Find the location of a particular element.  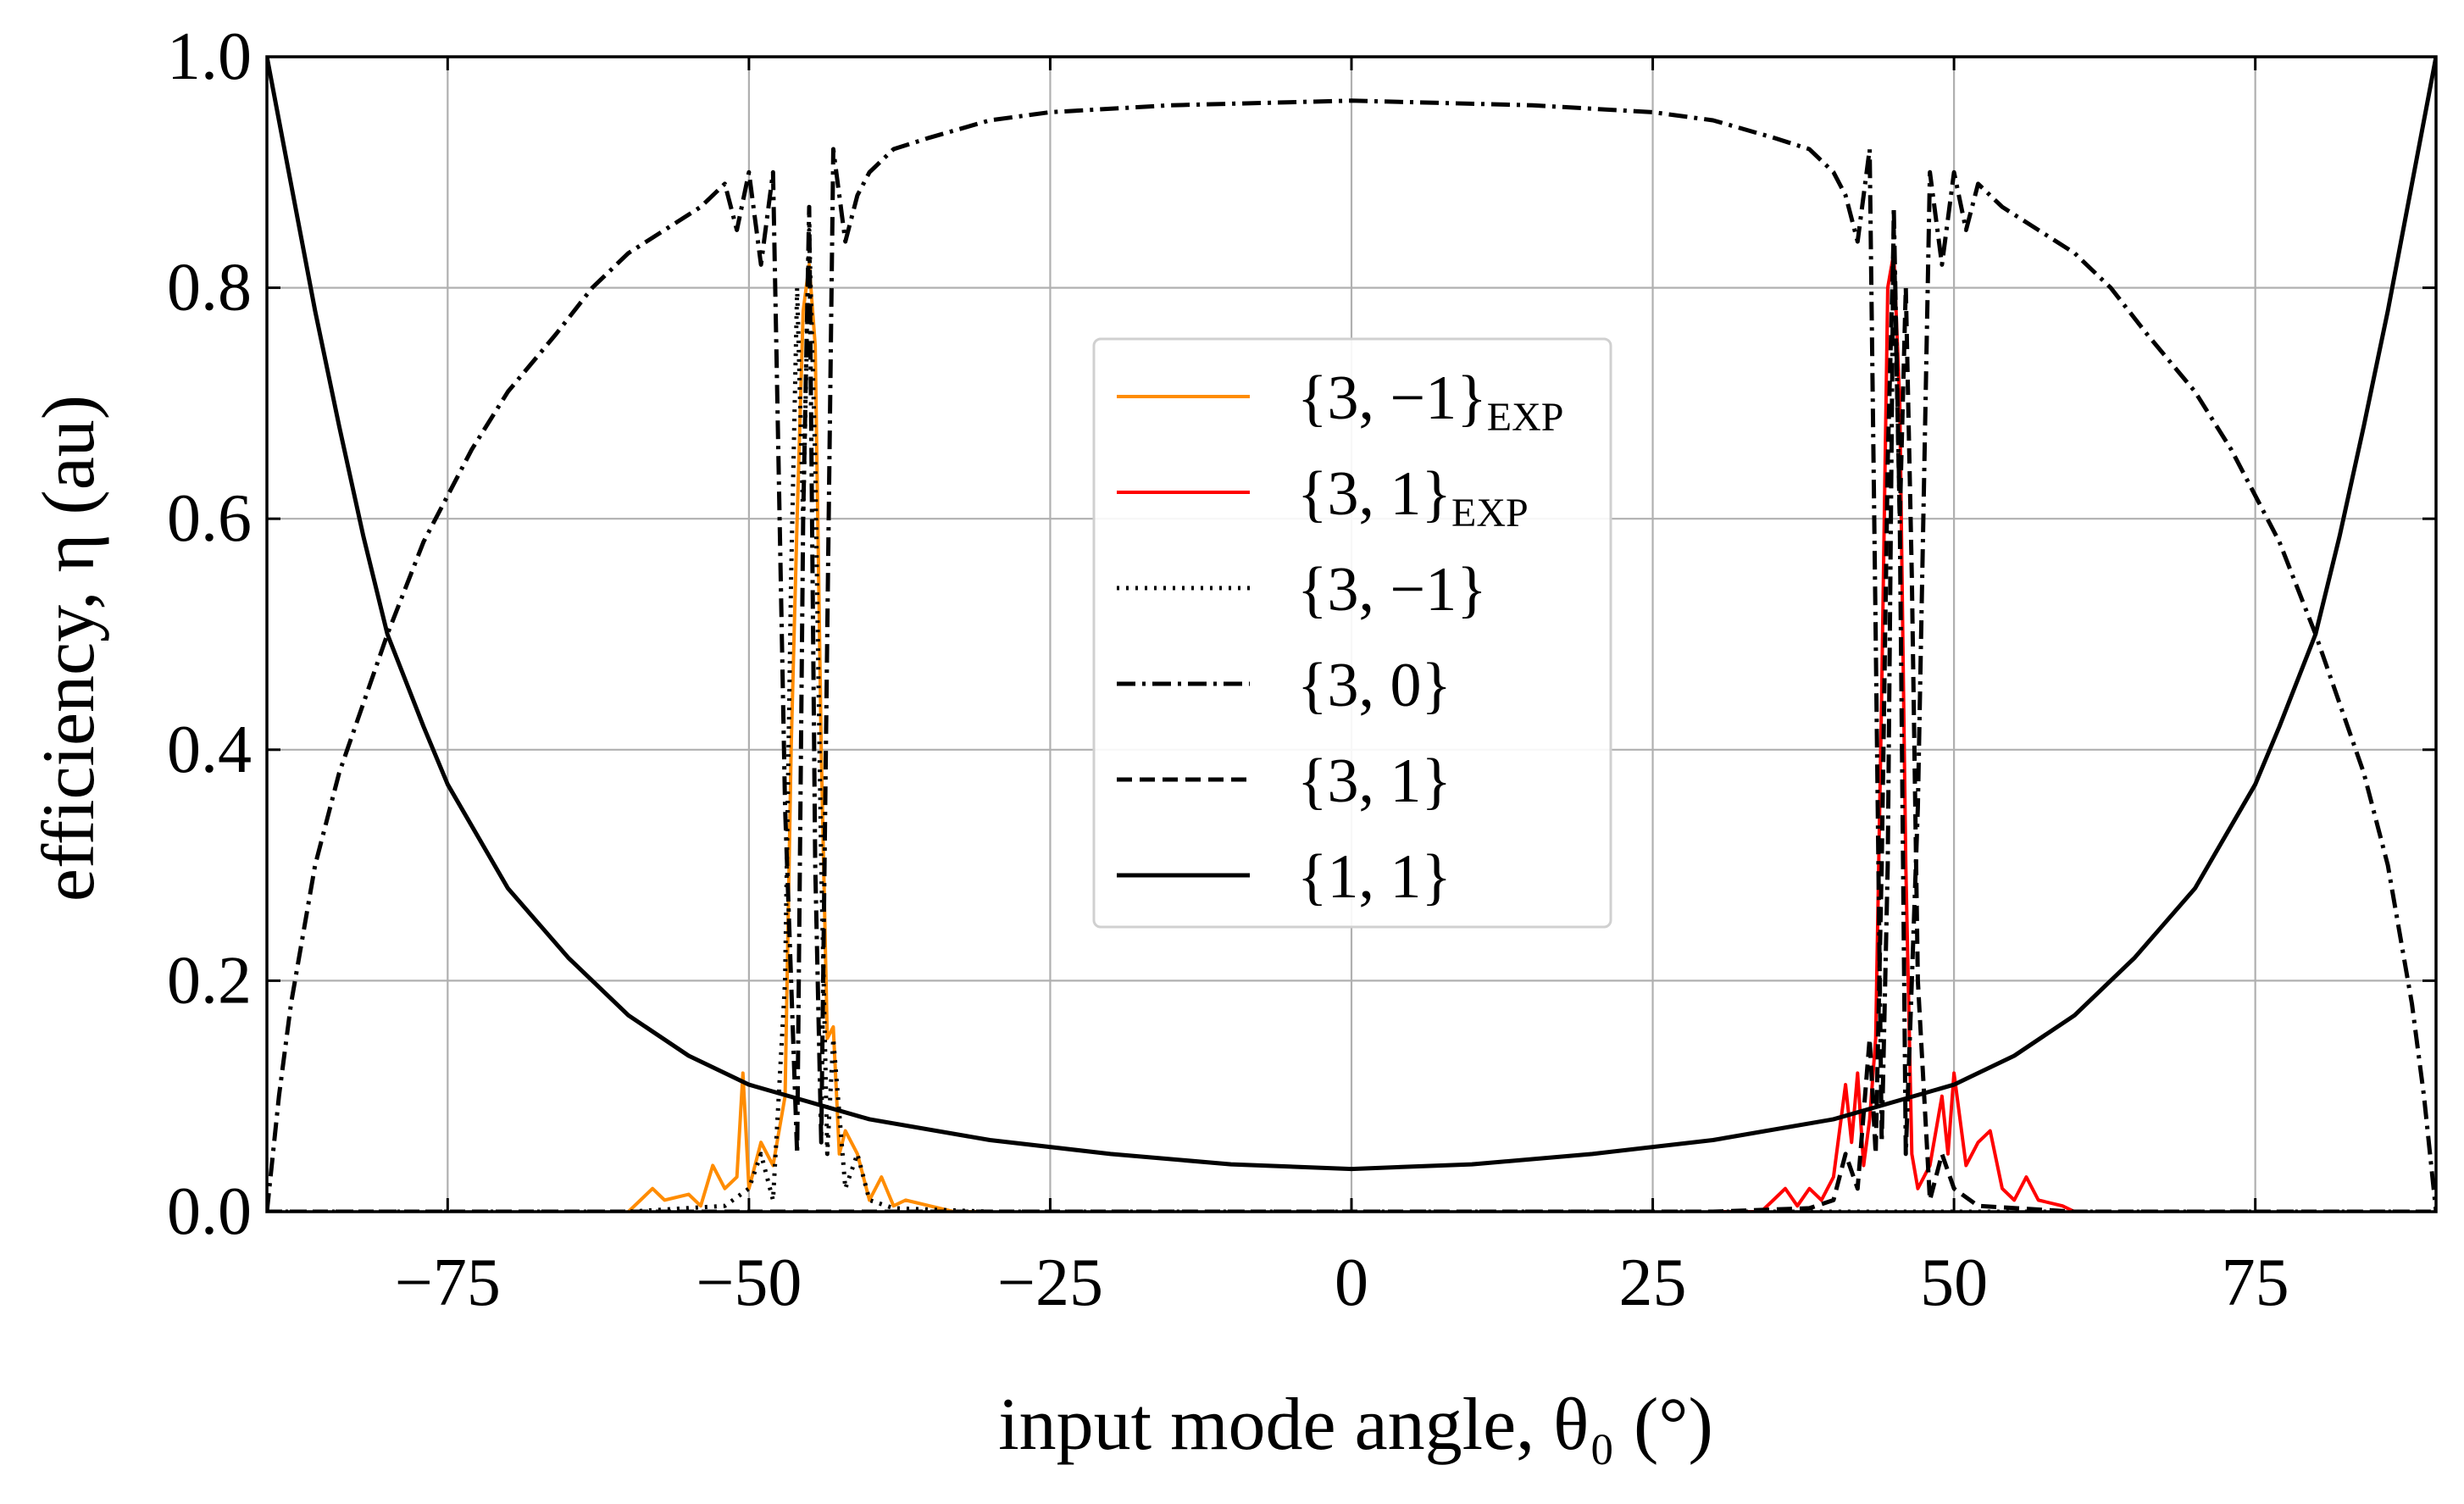

x-tick-label: 50 is located at coordinates (1954, 1283).